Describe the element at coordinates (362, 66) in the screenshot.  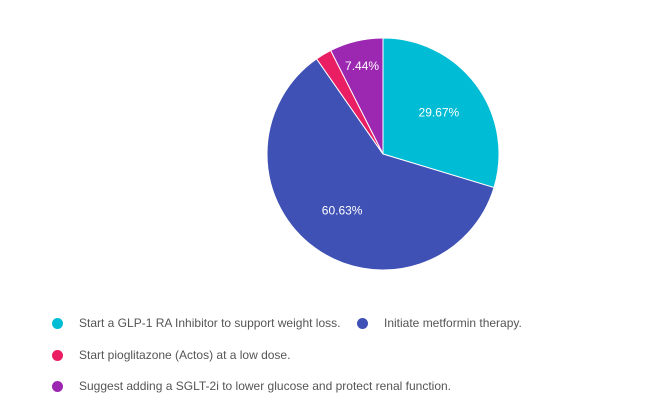
I see `data-label-sglt2i: 7.44%` at that location.